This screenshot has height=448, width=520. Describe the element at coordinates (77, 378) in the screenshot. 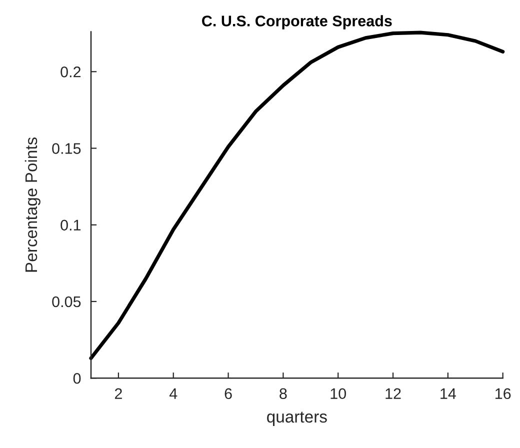

I see `y-tick-label: 0` at that location.